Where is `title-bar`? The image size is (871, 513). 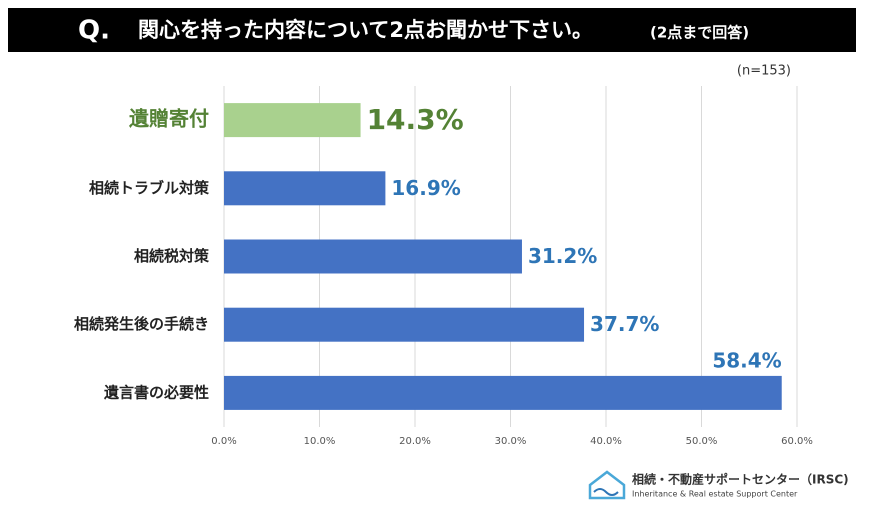 title-bar is located at coordinates (432, 30).